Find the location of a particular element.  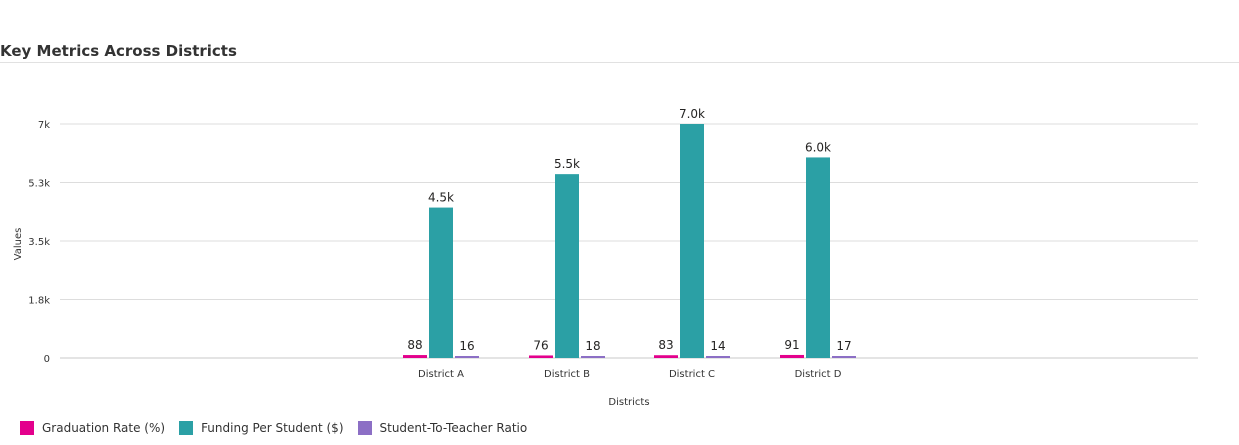

data-label: 16 is located at coordinates (466, 346).